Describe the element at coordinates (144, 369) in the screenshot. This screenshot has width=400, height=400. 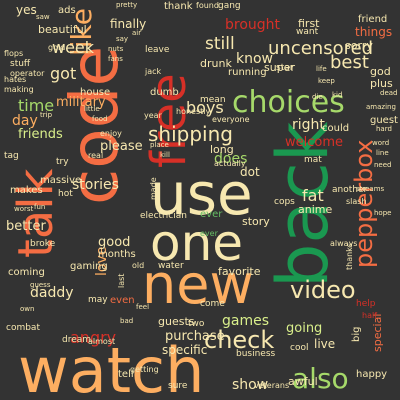
I see `word-getting: getting` at that location.